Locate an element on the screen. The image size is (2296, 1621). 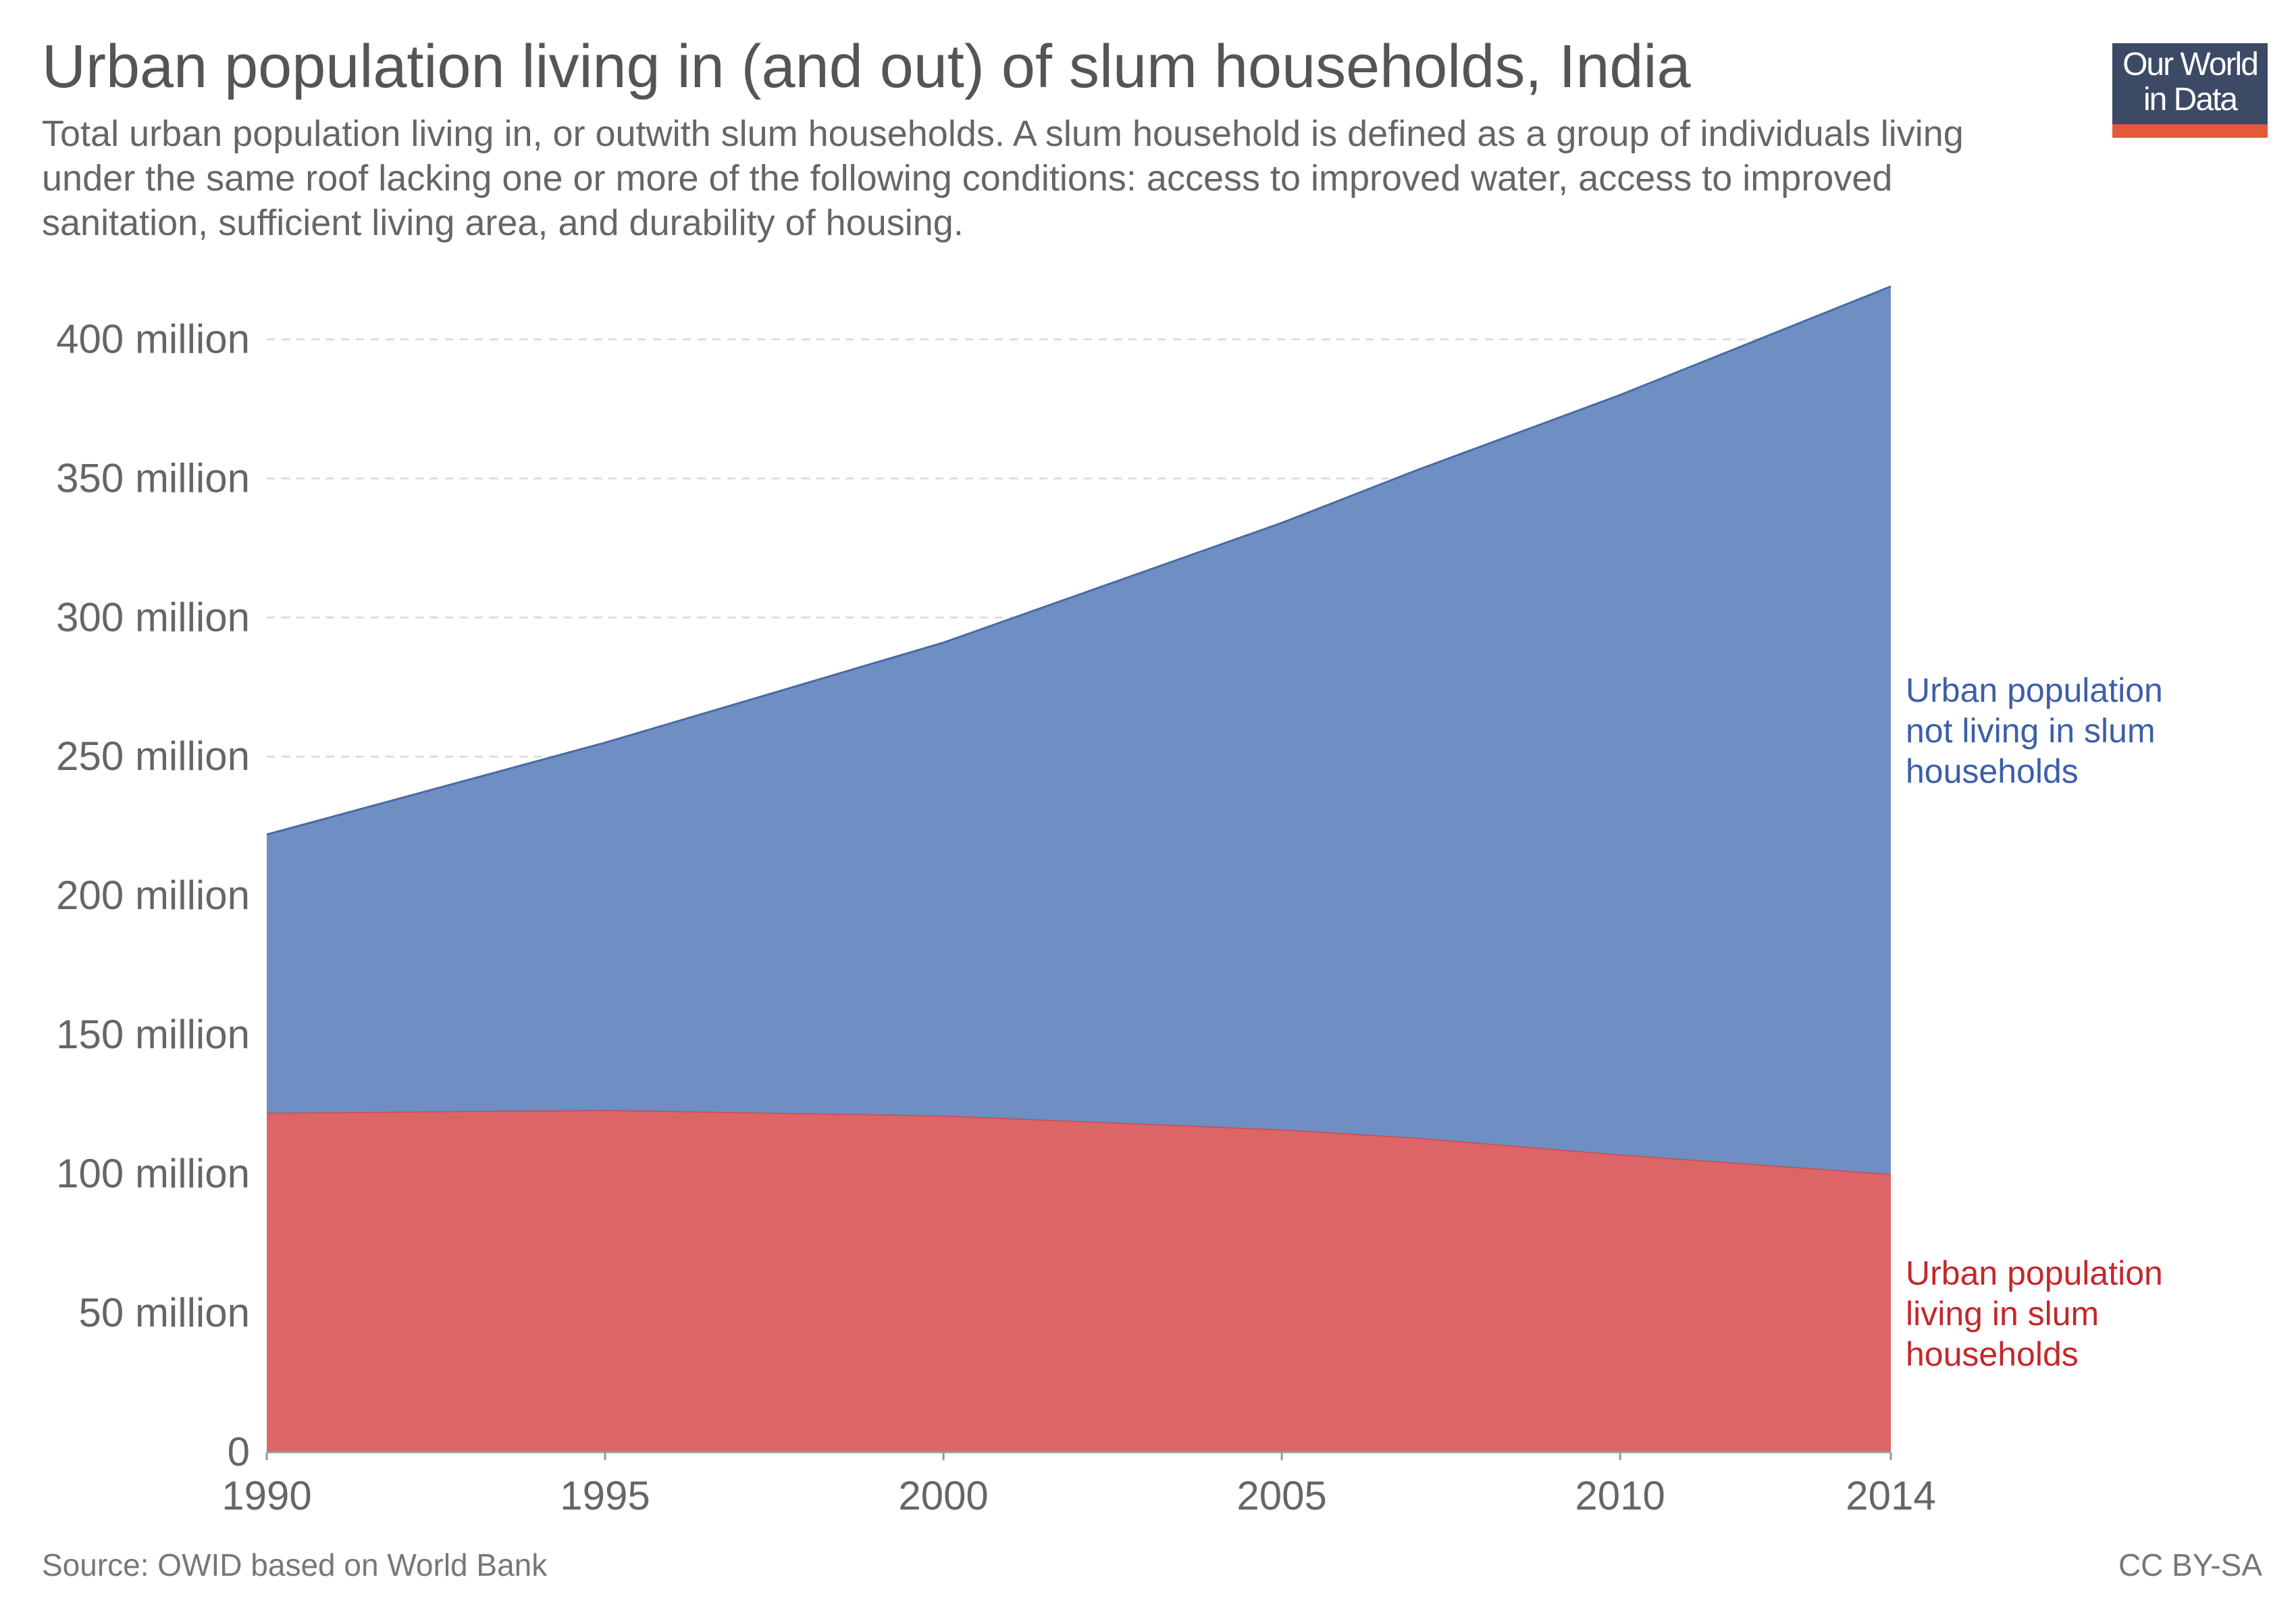
y-tick-label: 0 is located at coordinates (239, 1451).